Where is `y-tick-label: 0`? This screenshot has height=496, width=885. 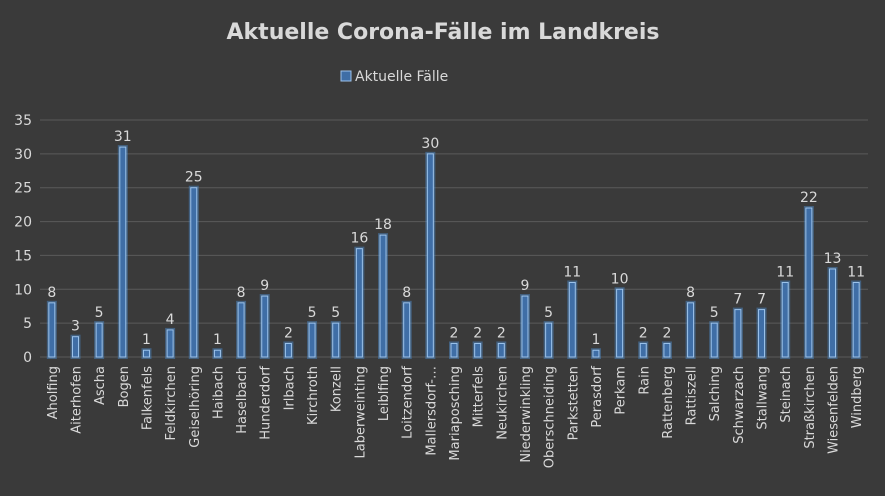 y-tick-label: 0 is located at coordinates (27, 358).